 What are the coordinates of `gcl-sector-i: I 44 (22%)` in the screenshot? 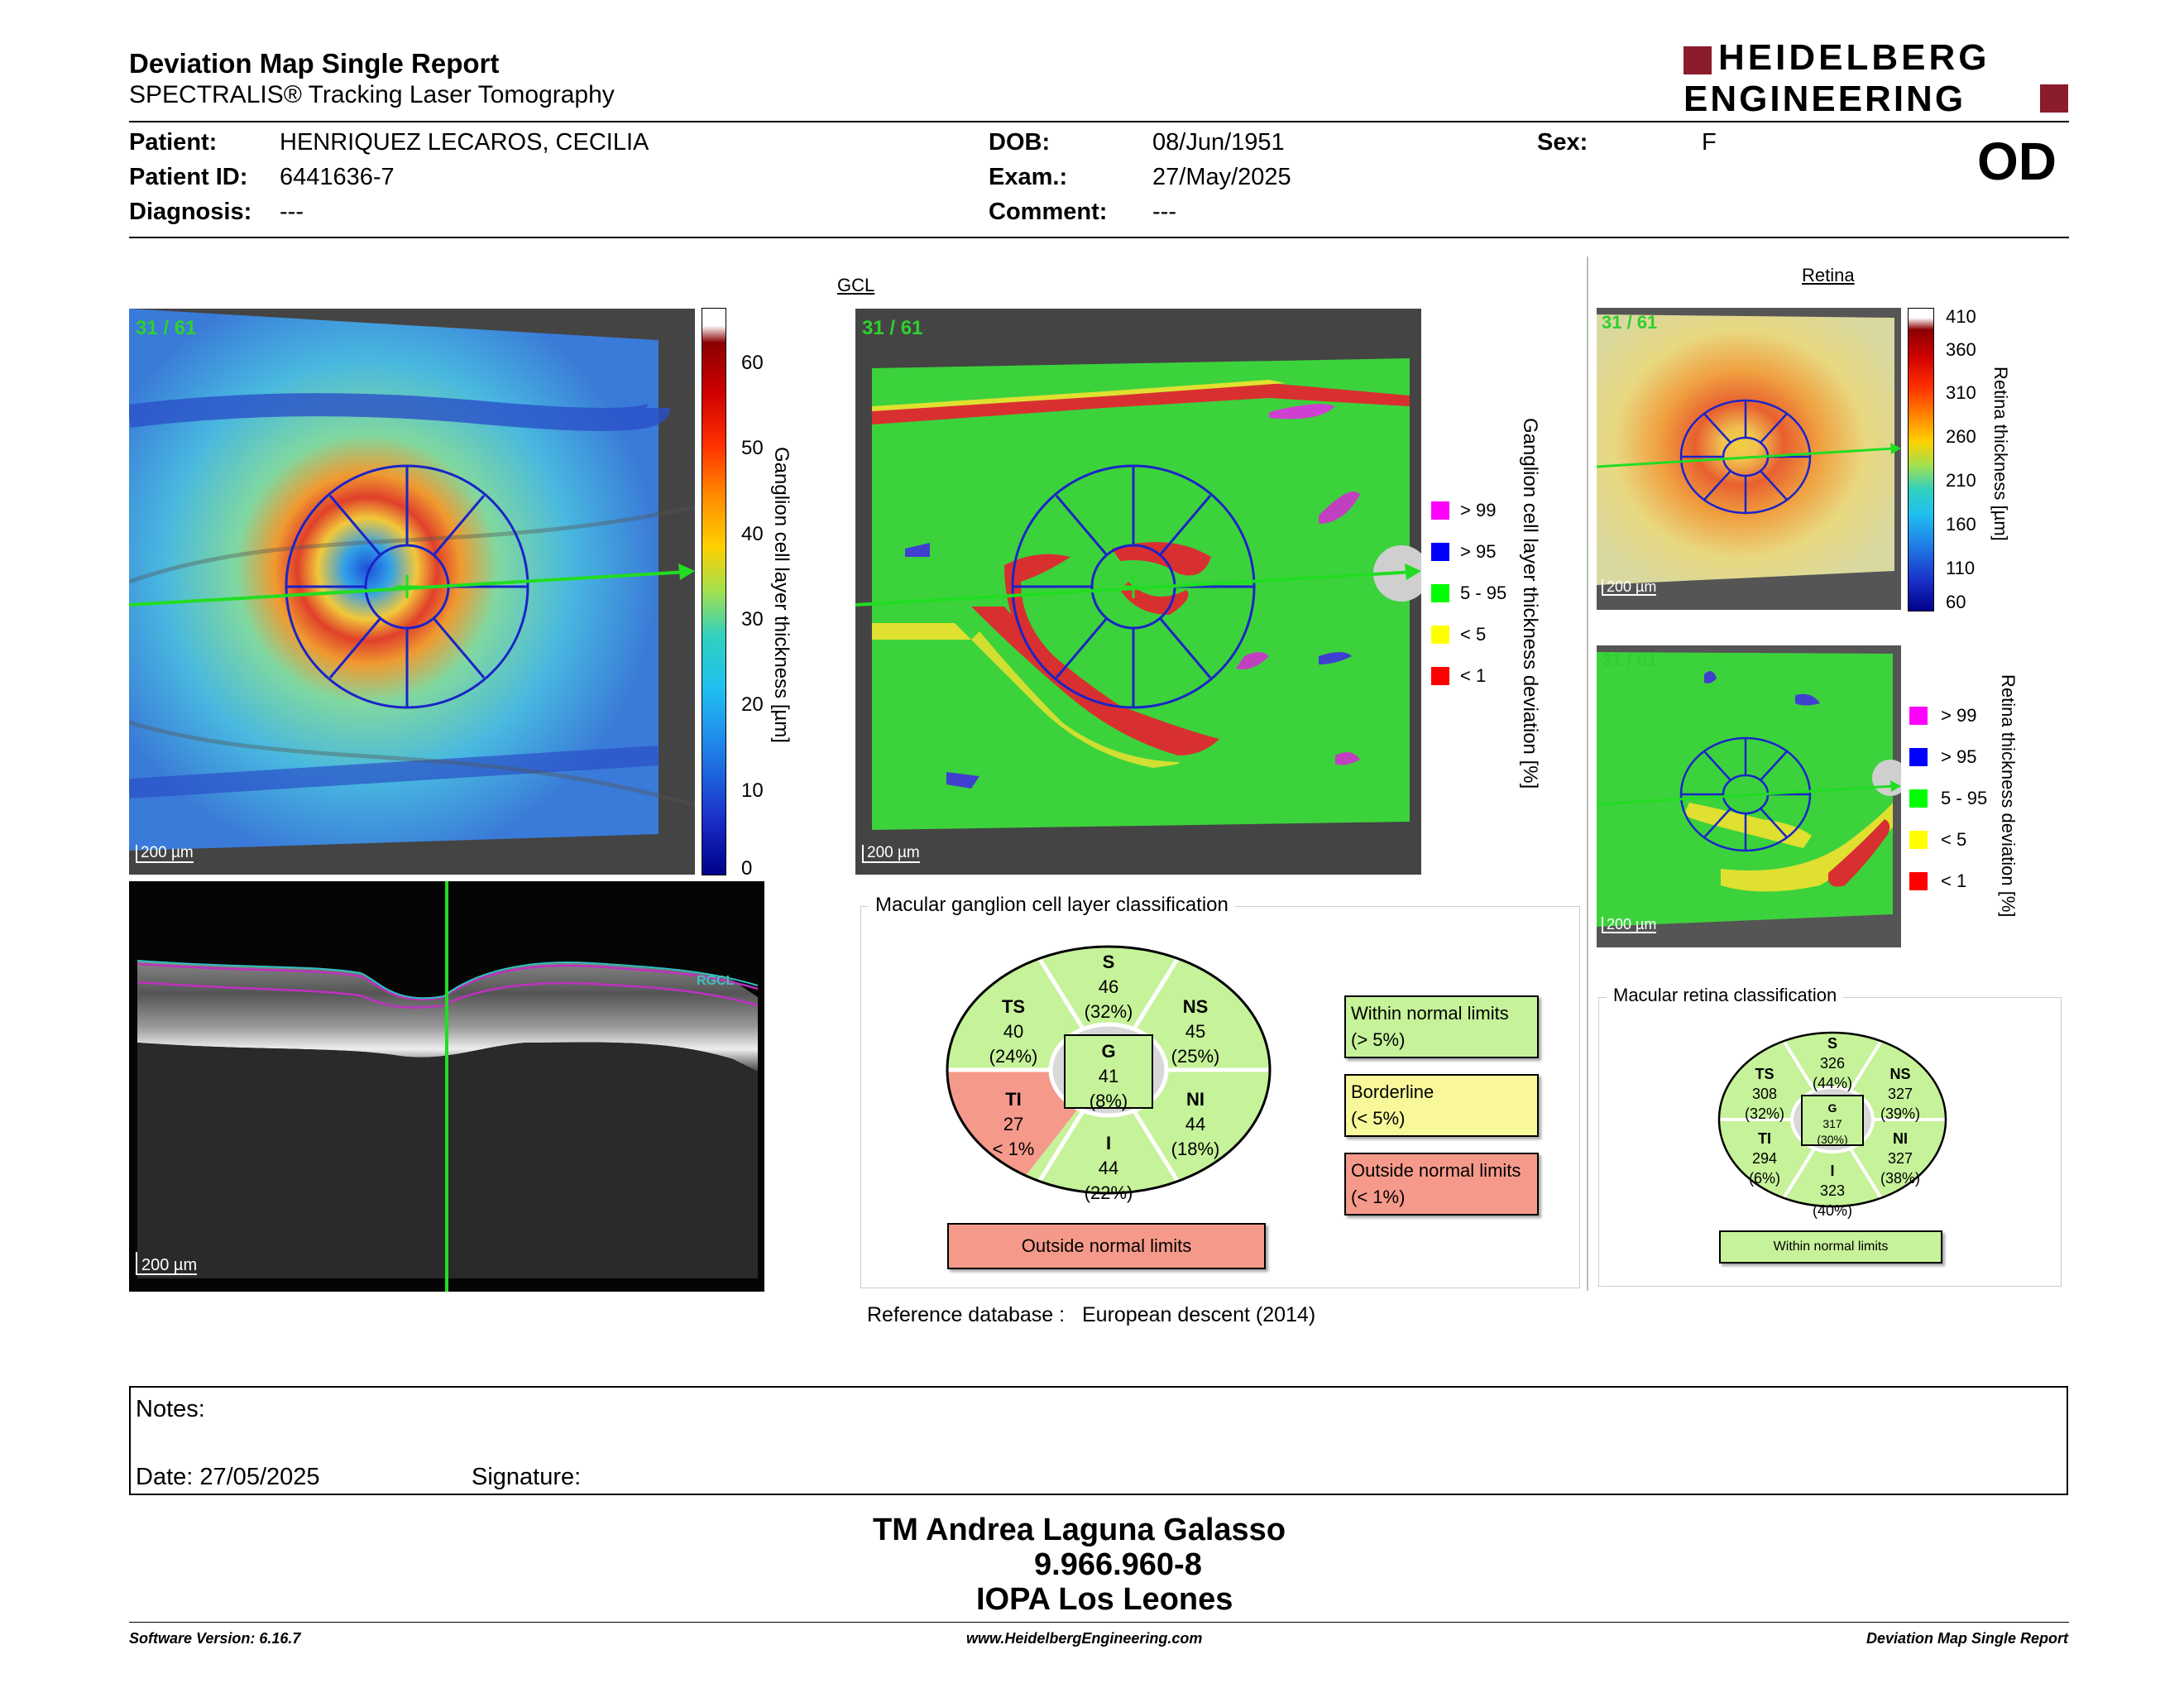 It's located at (1108, 1168).